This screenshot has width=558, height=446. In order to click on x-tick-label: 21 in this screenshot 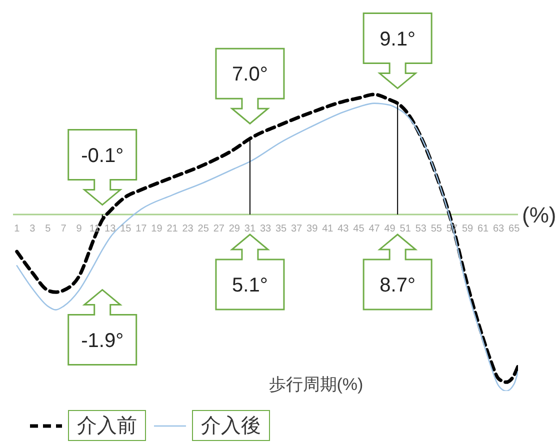, I will do `click(172, 229)`.